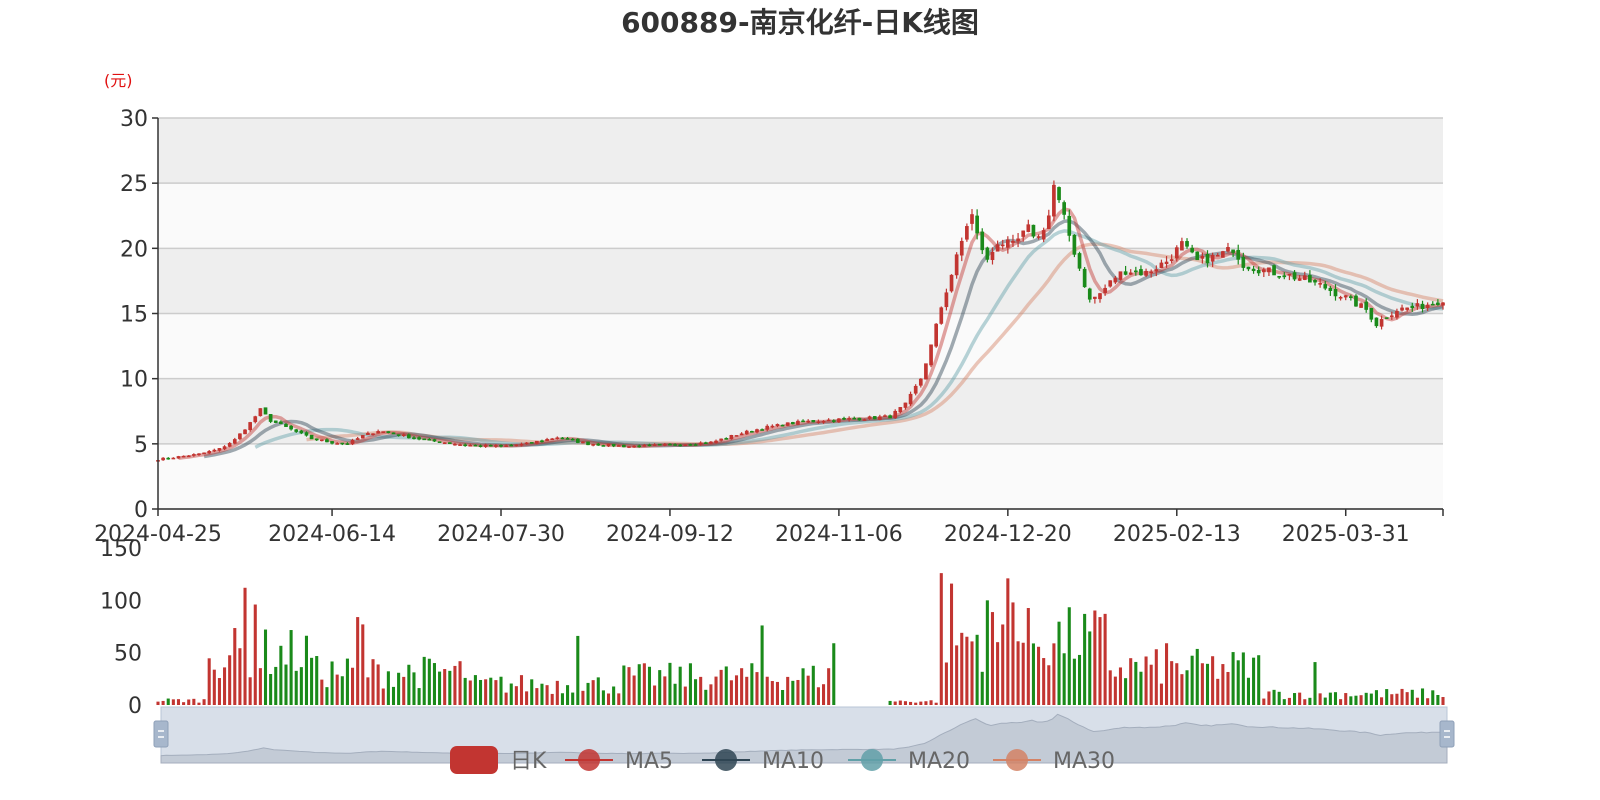 The image size is (1600, 800). I want to click on volume-series, so click(800, 639).